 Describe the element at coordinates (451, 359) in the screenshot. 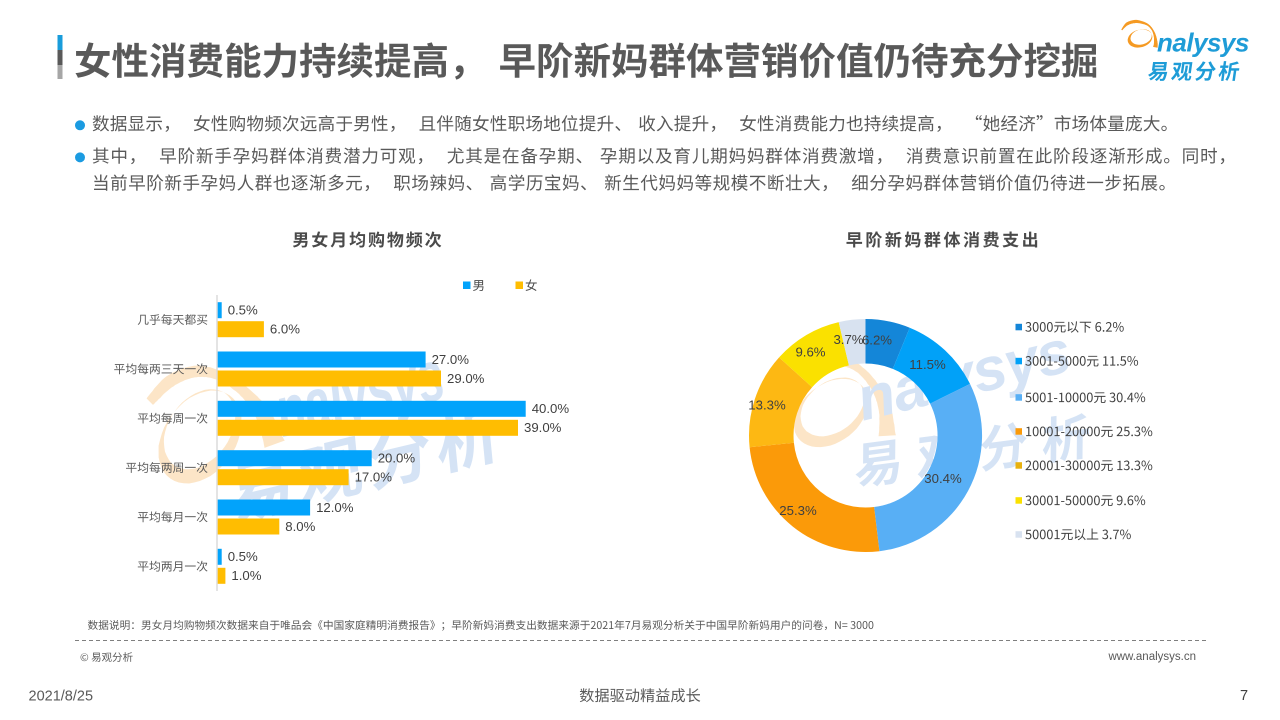

I see `svg-text: 27.0%` at that location.